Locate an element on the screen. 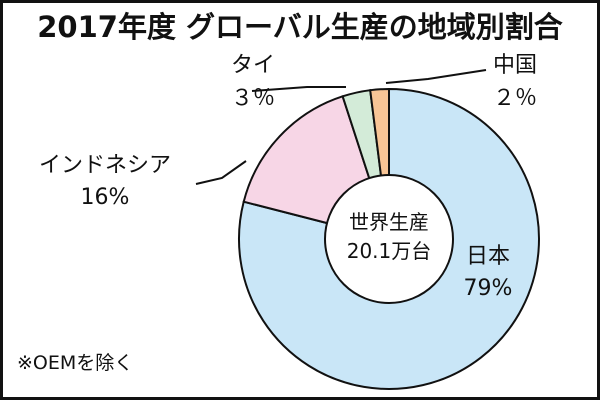 The width and height of the screenshot is (600, 400). center-label-total-value: 20.1万台 is located at coordinates (389, 251).